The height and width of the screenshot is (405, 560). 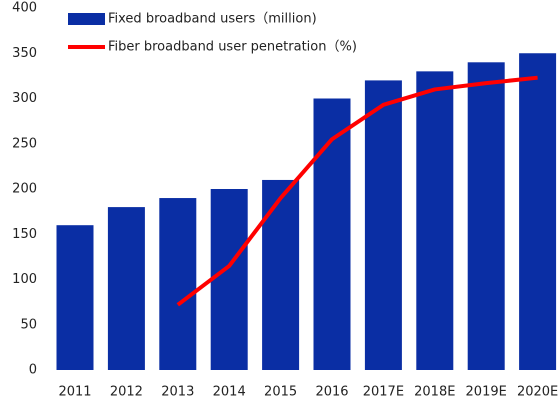 What do you see at coordinates (24, 98) in the screenshot?
I see `y-tick-label: 300` at bounding box center [24, 98].